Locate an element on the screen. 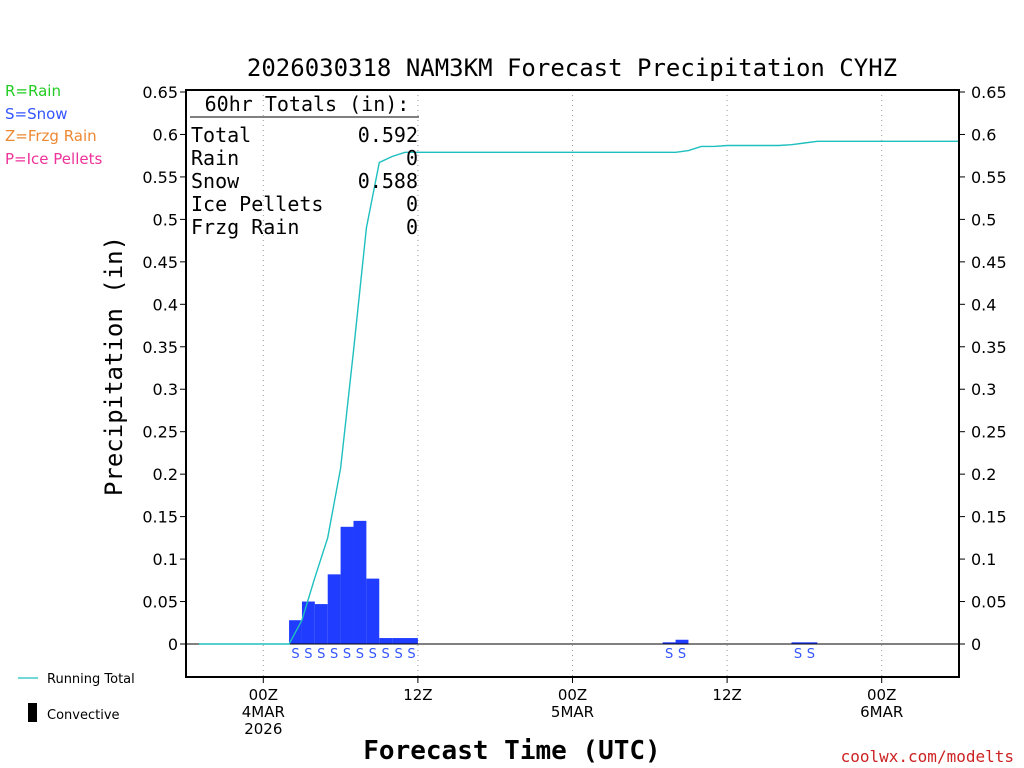 This screenshot has width=1024, height=768. y-tick-label-left-13: 0.65 is located at coordinates (160, 92).